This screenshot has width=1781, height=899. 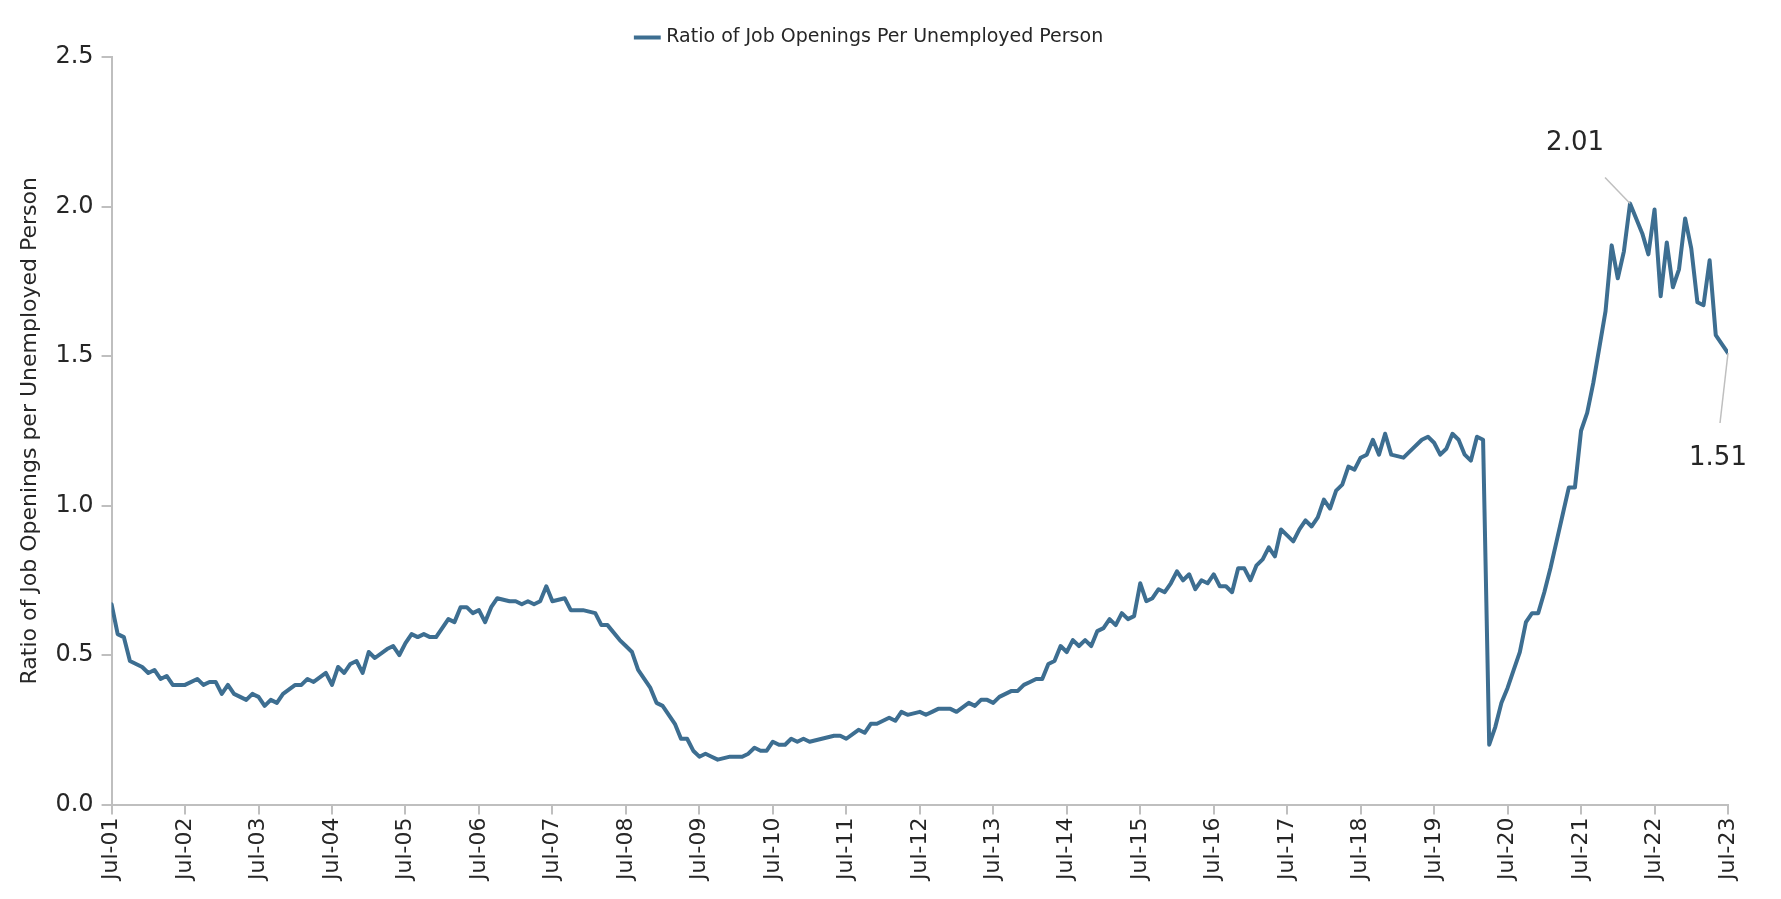 I want to click on x-tick-label: Jul-17, so click(x=1285, y=850).